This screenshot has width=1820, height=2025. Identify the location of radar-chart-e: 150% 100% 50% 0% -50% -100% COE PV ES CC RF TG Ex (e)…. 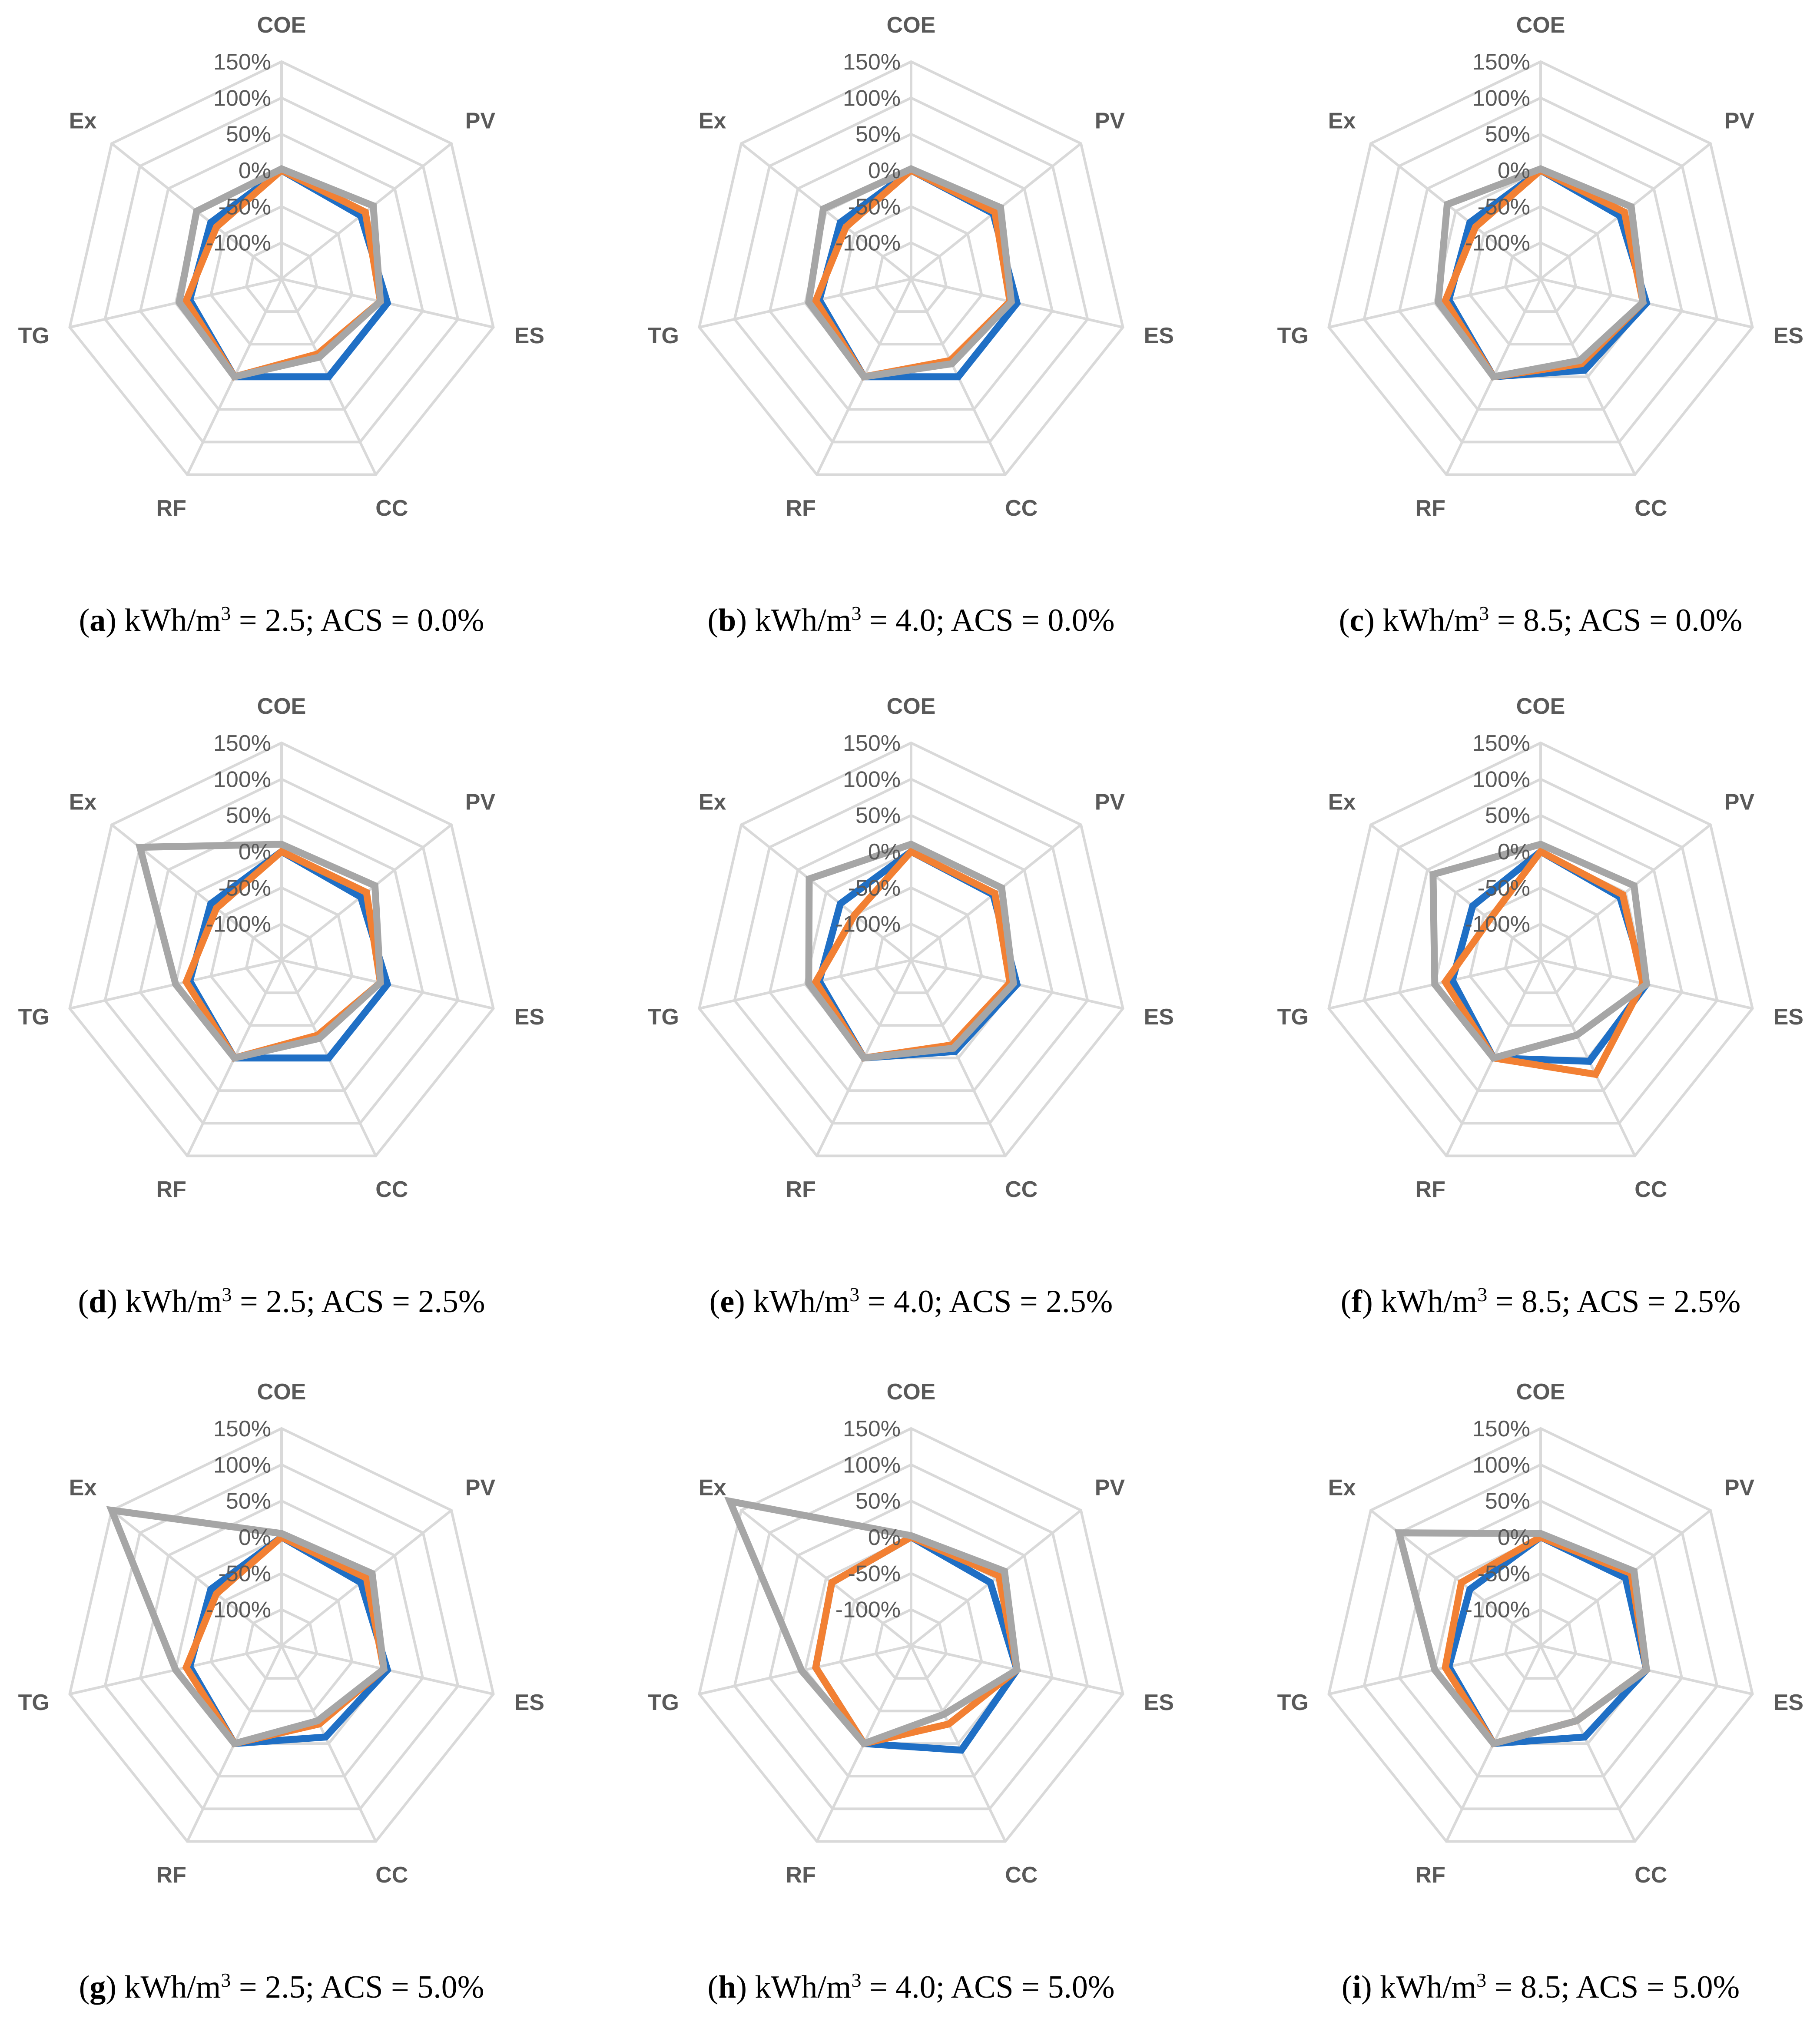
(911, 1006).